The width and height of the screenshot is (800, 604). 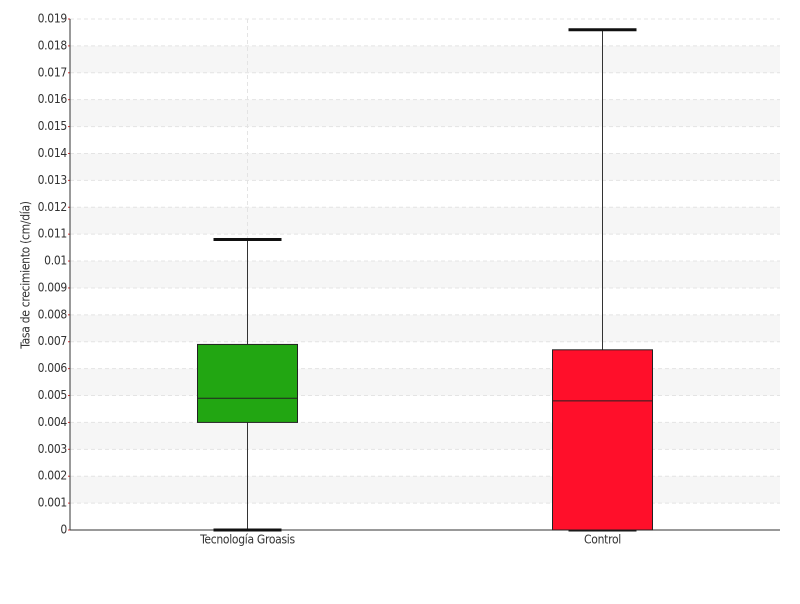 What do you see at coordinates (52, 180) in the screenshot?
I see `y-tick-label: 0.013` at bounding box center [52, 180].